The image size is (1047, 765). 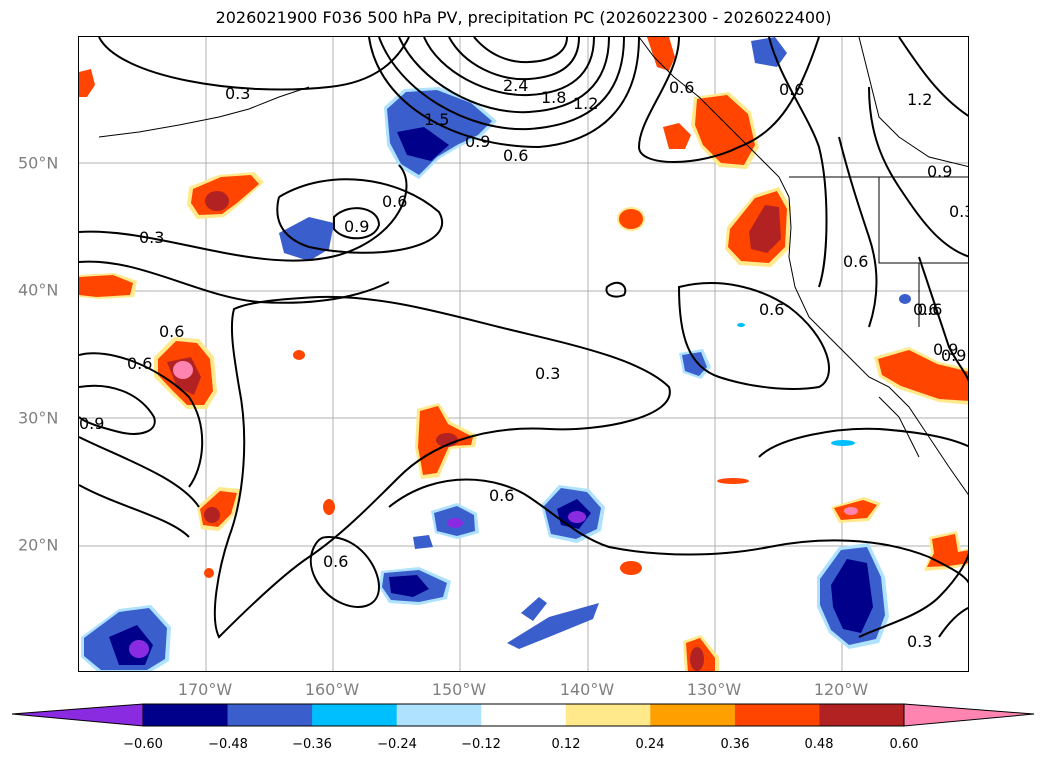 What do you see at coordinates (714, 689) in the screenshot?
I see `lon-label-130w: 130°W` at bounding box center [714, 689].